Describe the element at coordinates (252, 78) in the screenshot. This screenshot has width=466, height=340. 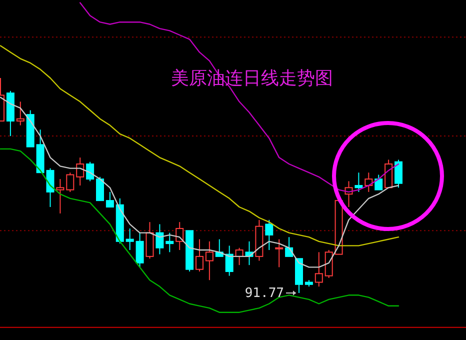
I see `chart-title: 美原油连日线走势图` at that location.